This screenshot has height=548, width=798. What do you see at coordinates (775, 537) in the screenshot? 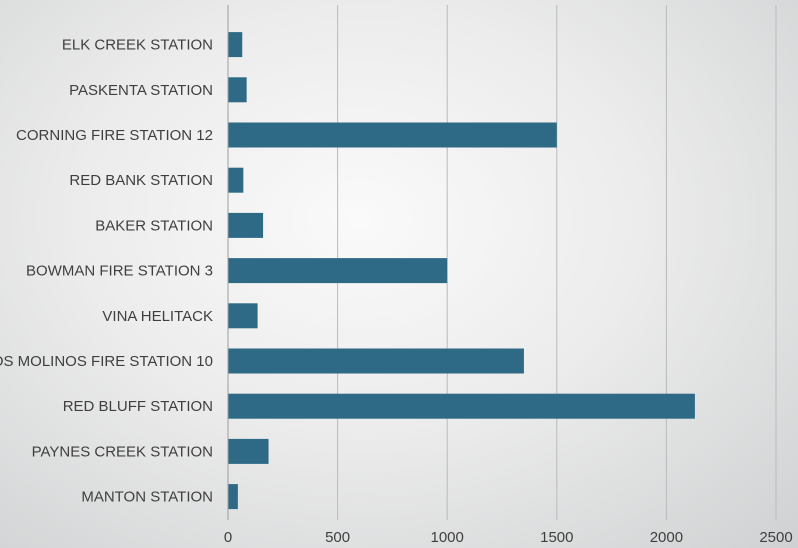
I see `x-tick-label: 2500` at bounding box center [775, 537].